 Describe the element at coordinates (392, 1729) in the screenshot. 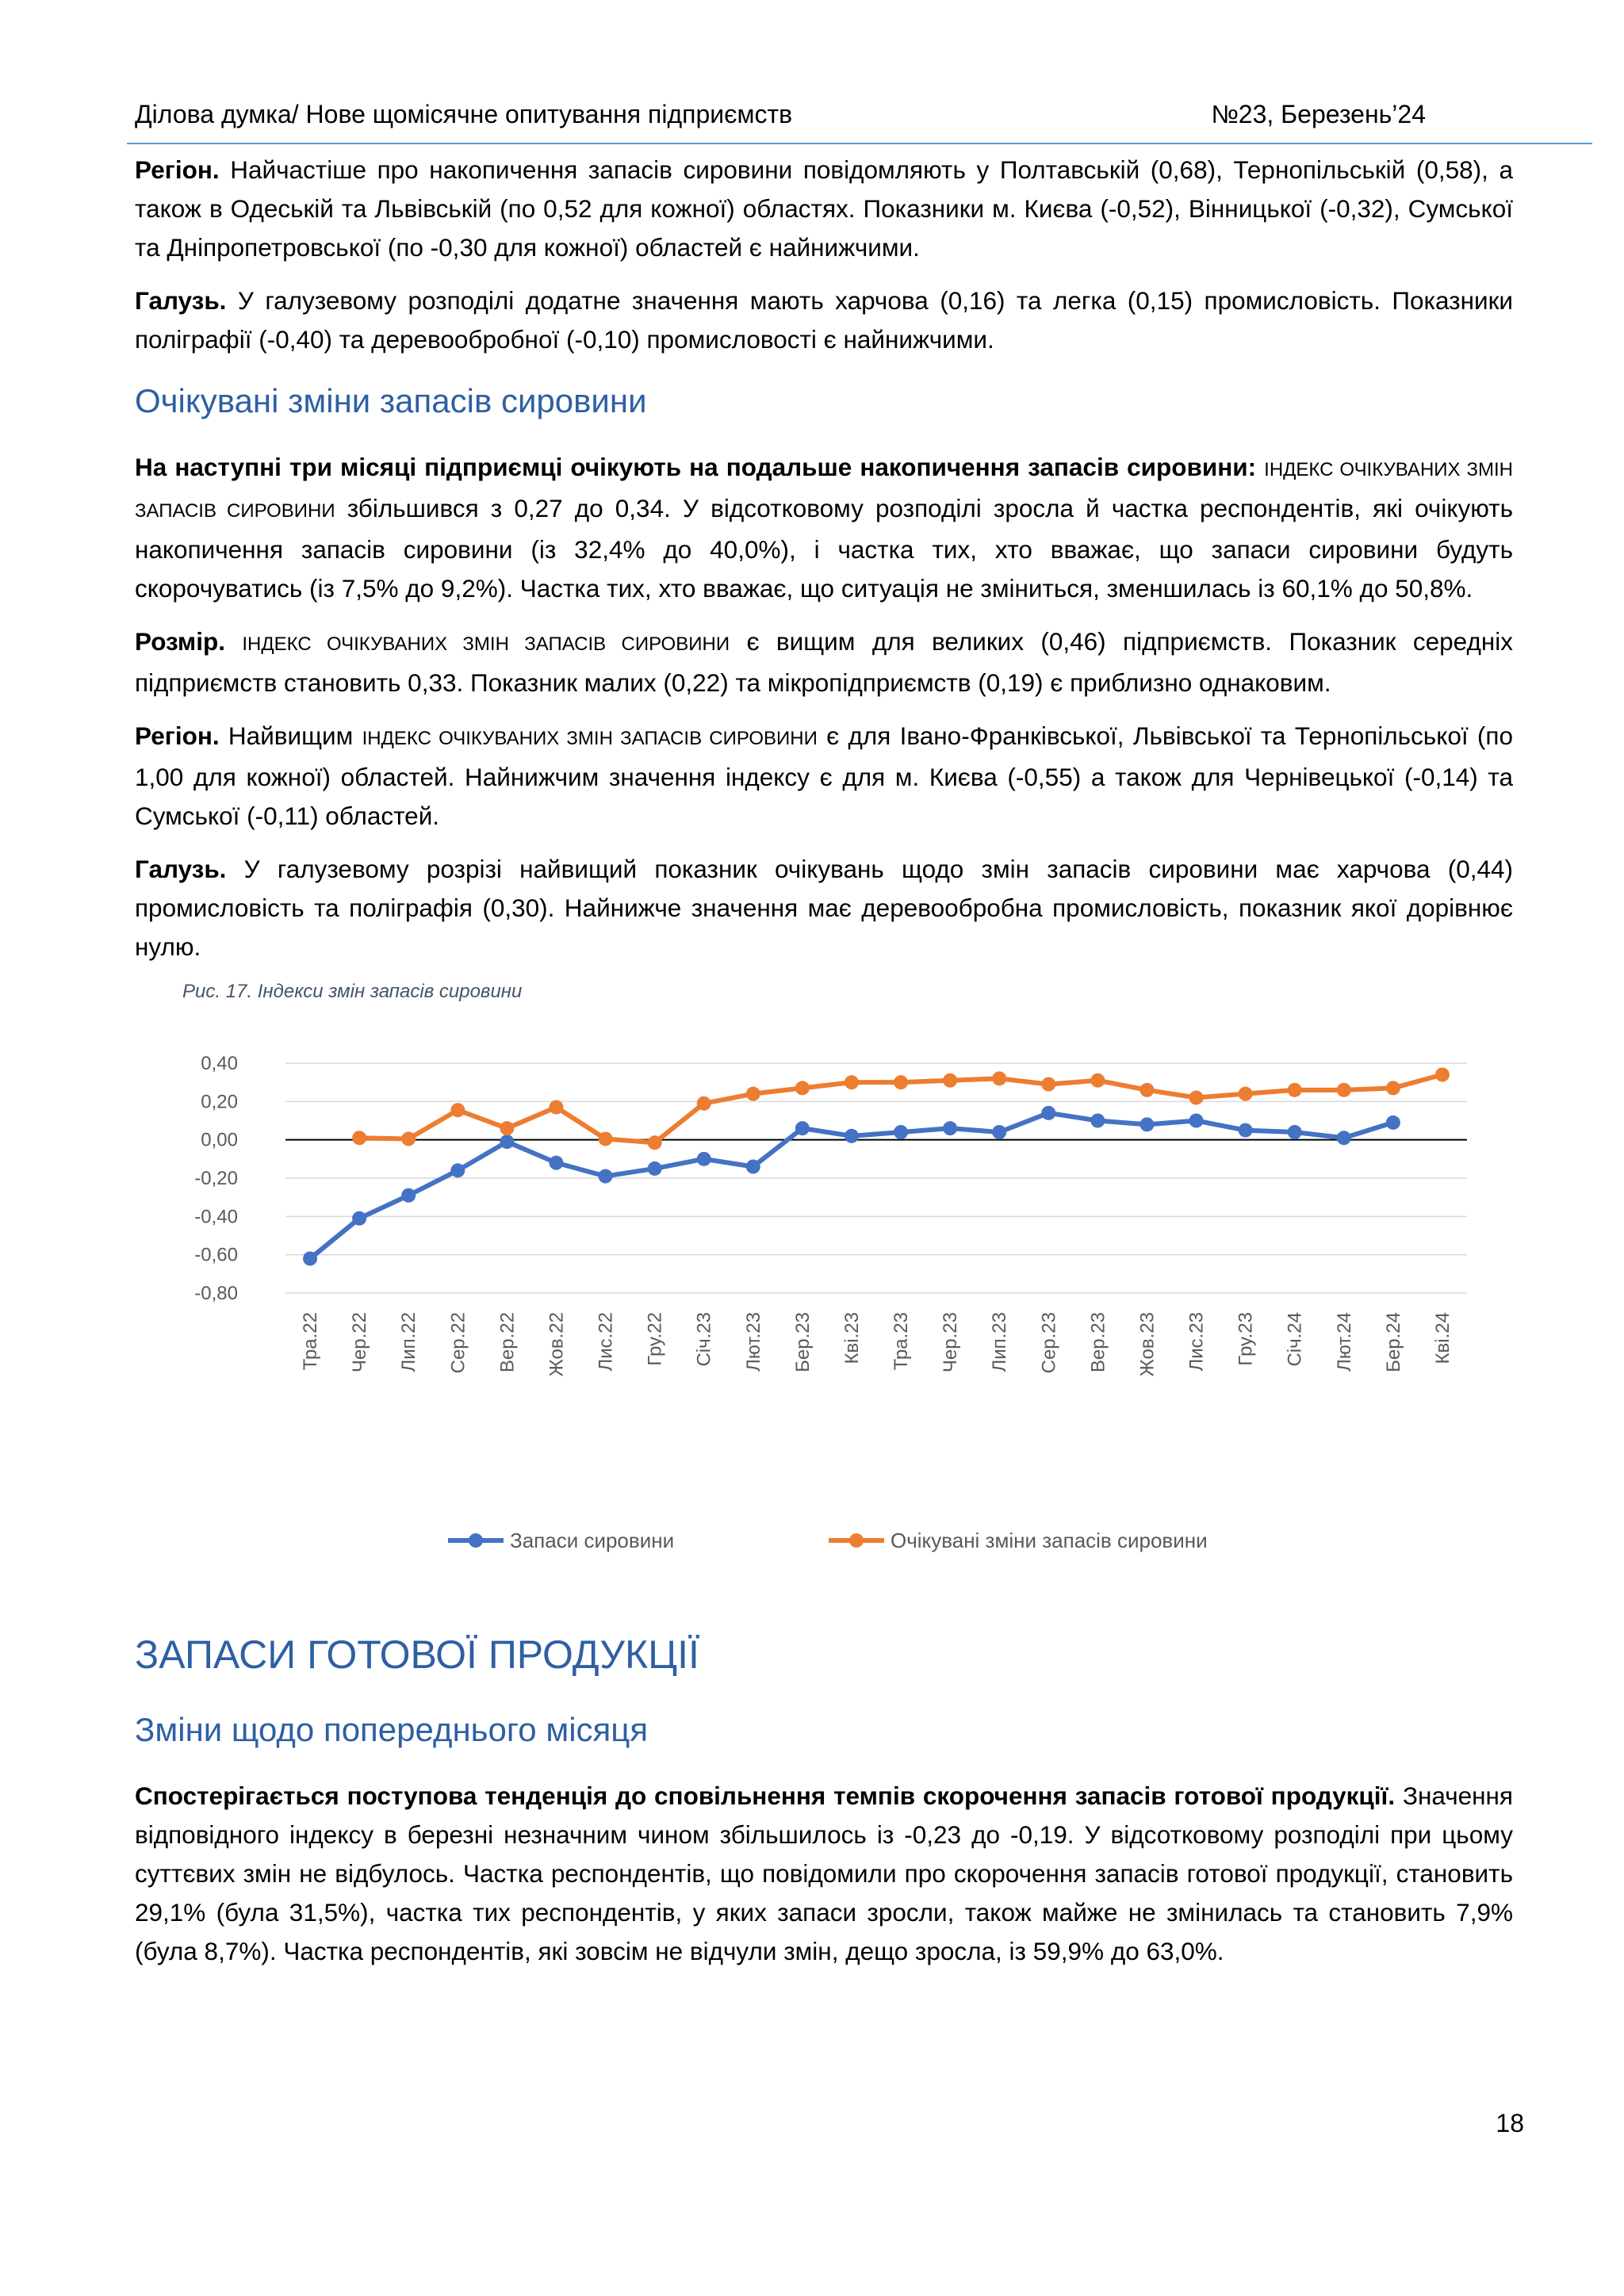

I see `heading-prev-month: Зміни щодо попереднього місяця` at that location.